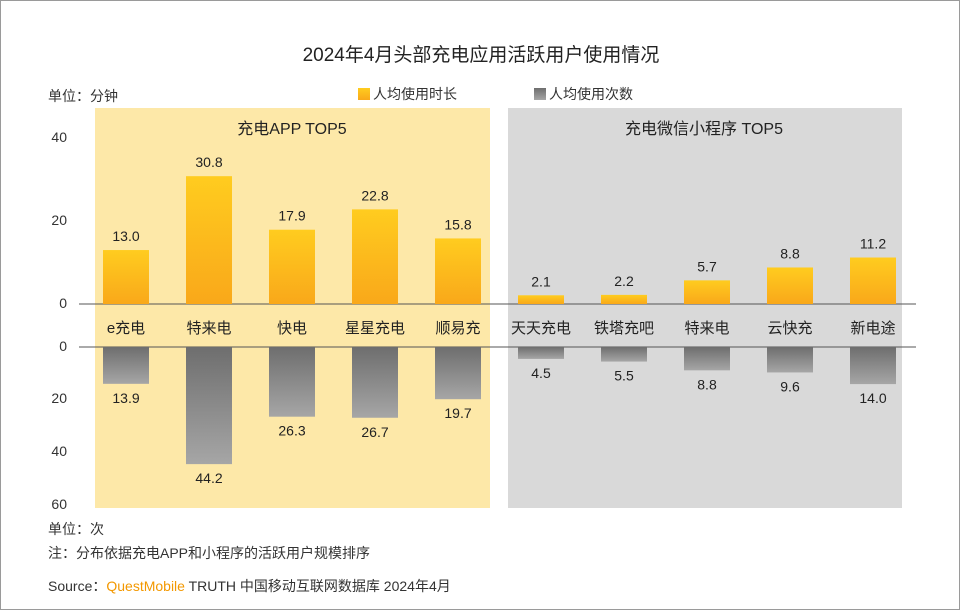  What do you see at coordinates (790, 386) in the screenshot?
I see `value-label-count: 9.6` at bounding box center [790, 386].